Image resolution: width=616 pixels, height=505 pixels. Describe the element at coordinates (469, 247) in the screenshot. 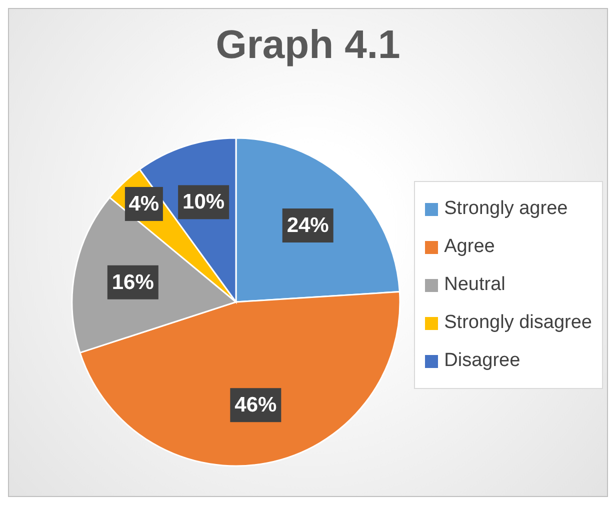

I see `legend-label: Agree` at that location.